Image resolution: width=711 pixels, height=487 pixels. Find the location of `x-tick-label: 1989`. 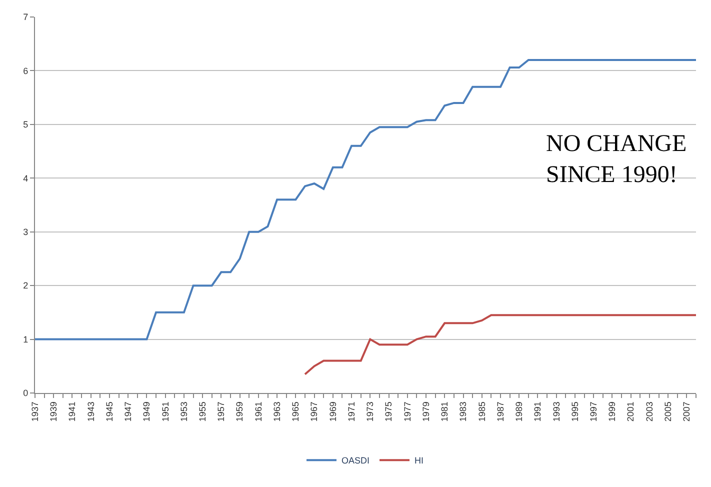

x-tick-label: 1989 is located at coordinates (519, 412).